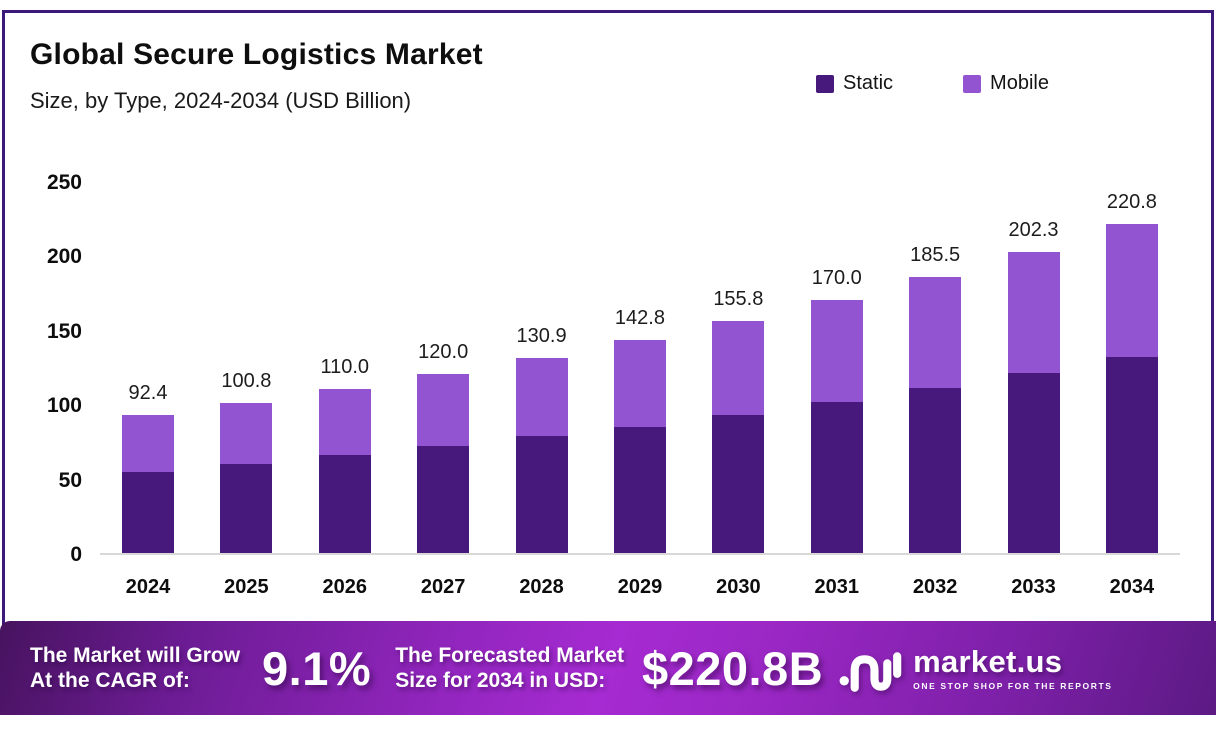 The height and width of the screenshot is (734, 1216). What do you see at coordinates (500, 680) in the screenshot?
I see `forecast-label-line2: Size for 2034 in USD:` at bounding box center [500, 680].